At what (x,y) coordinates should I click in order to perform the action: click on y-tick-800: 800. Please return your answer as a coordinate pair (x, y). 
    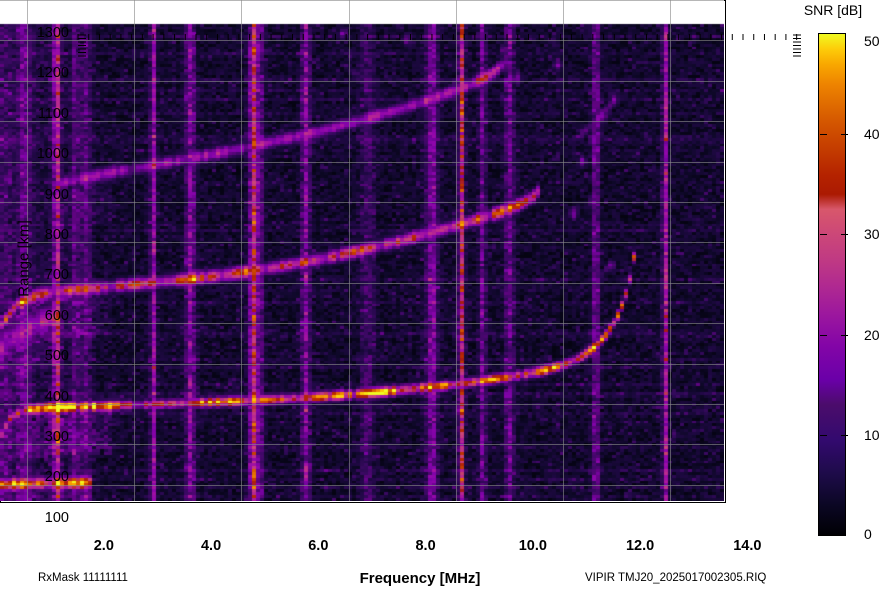
    Looking at the image, I should click on (56, 235).